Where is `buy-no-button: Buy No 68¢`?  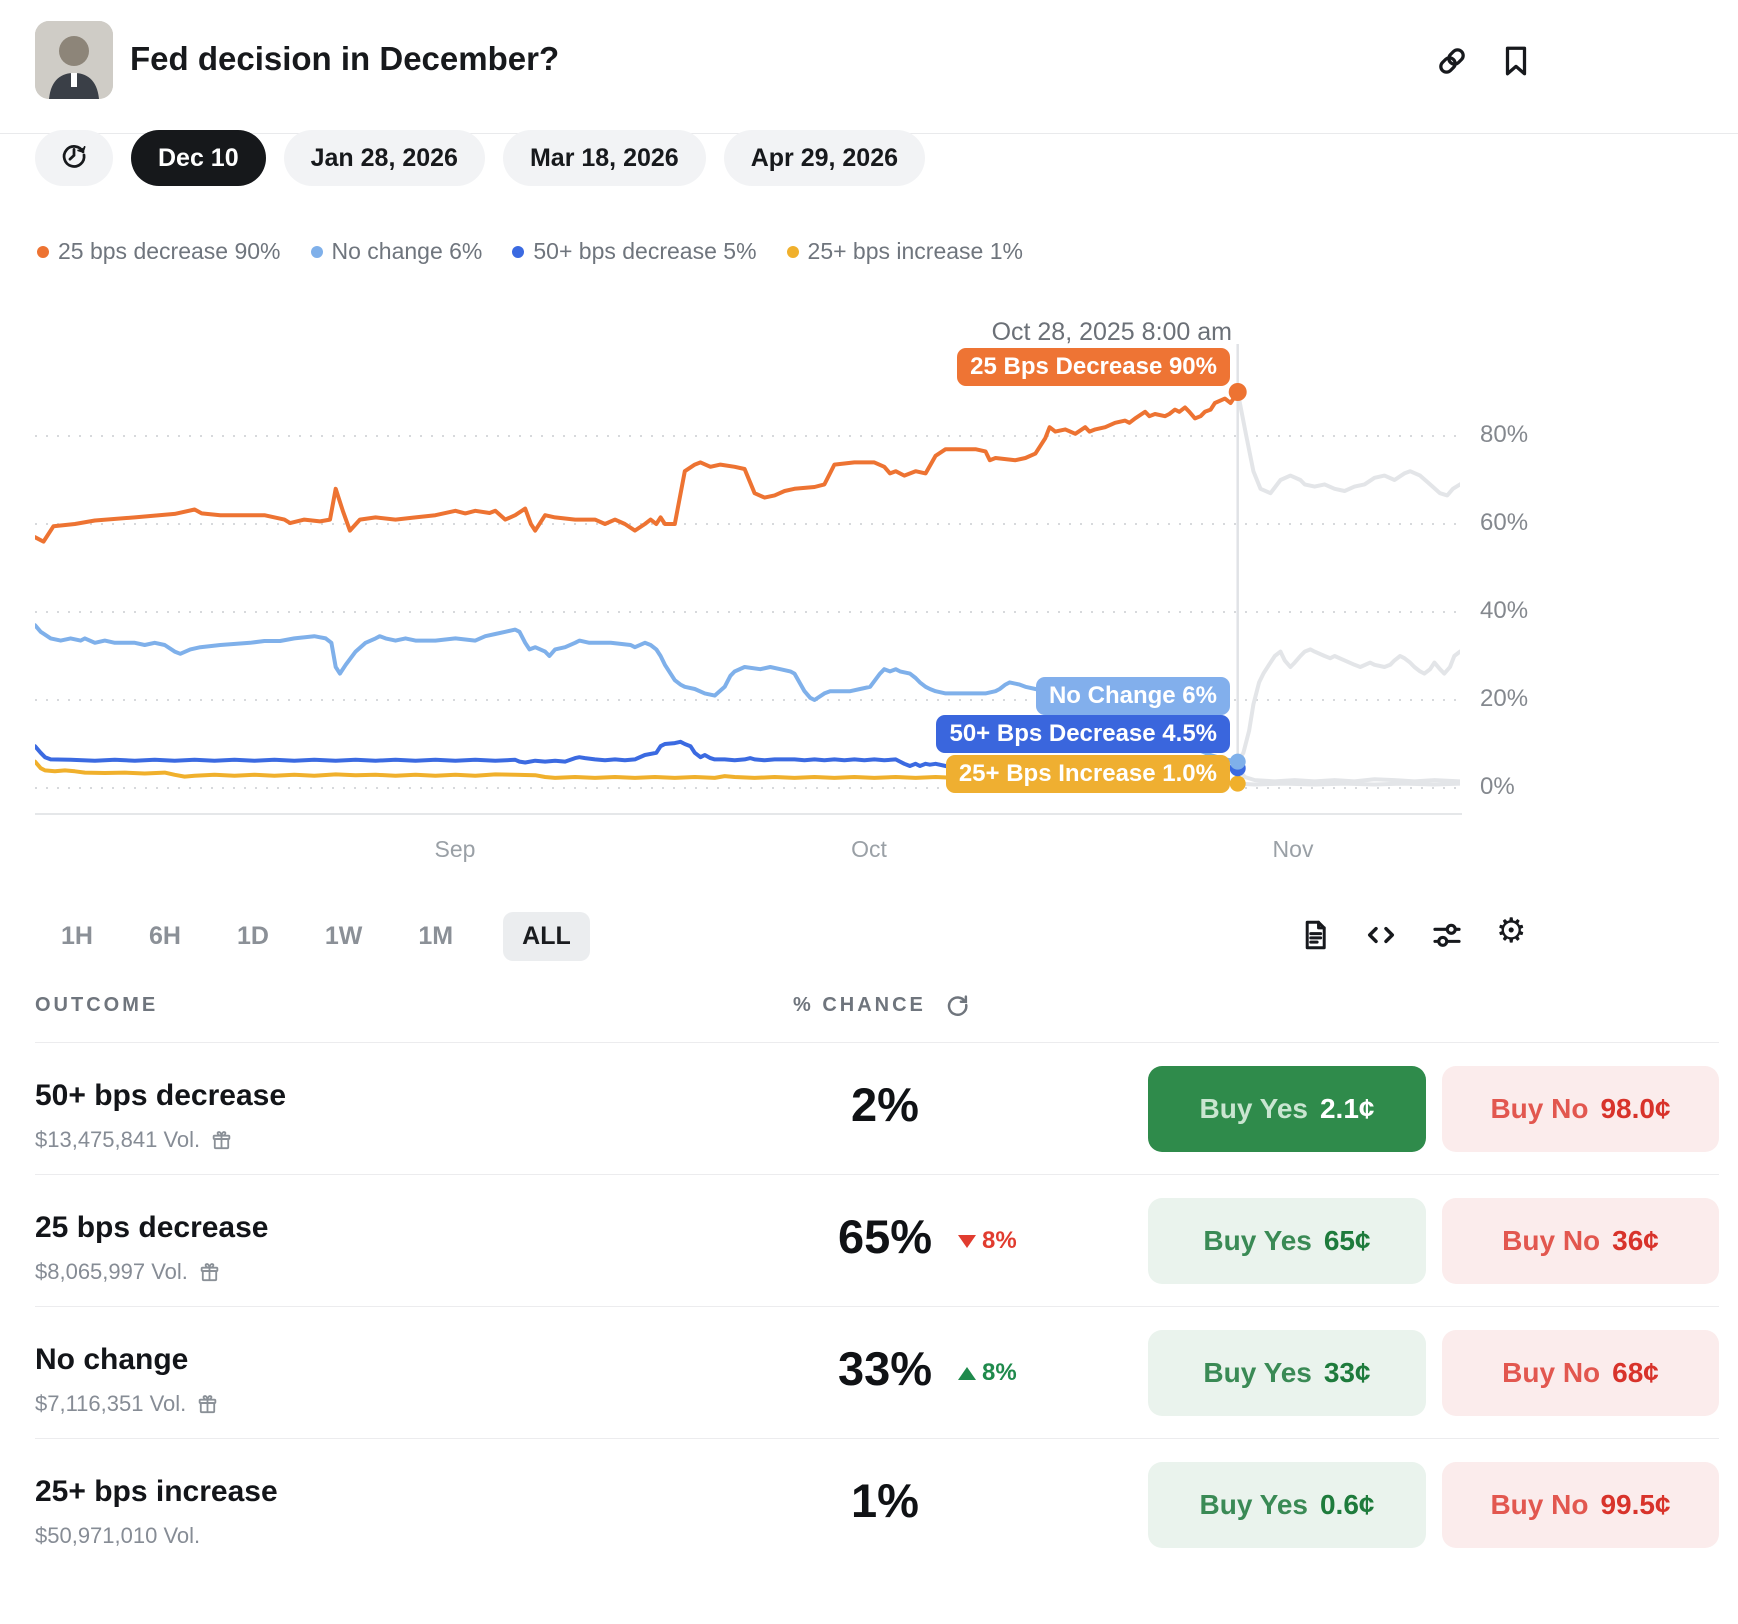 buy-no-button: Buy No 68¢ is located at coordinates (1580, 1373).